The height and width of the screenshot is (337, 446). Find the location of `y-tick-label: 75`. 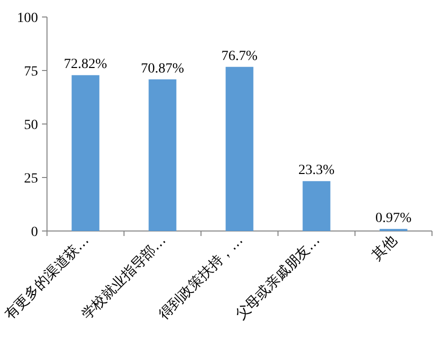

y-tick-label: 75 is located at coordinates (31, 72).